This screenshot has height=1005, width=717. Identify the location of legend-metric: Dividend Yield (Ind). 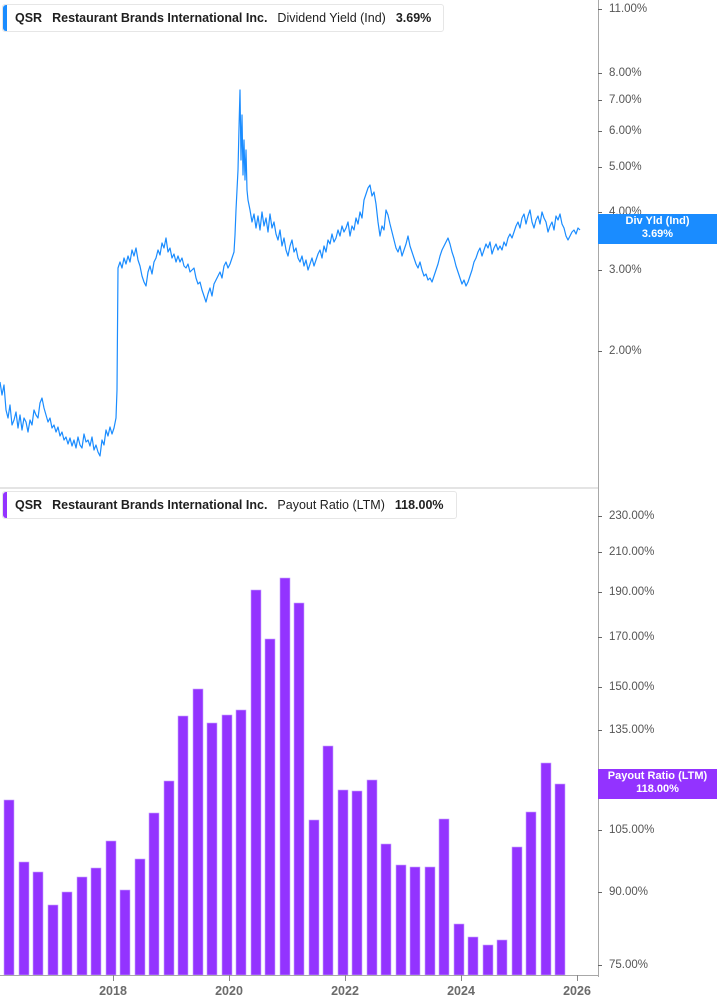
(331, 18).